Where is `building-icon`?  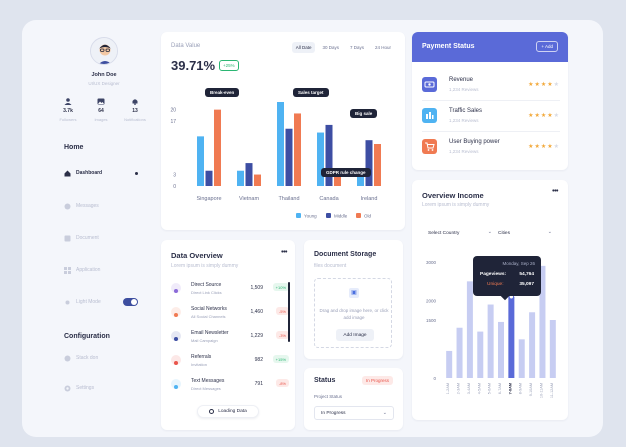
building-icon is located at coordinates (429, 115).